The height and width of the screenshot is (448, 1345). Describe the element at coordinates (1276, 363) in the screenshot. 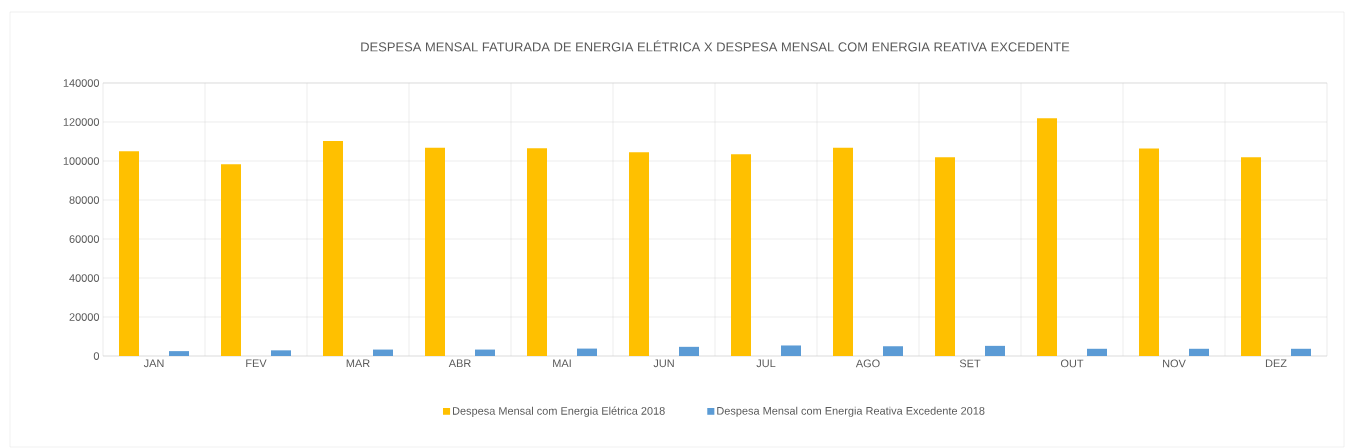

I see `x-tick-label: DEZ` at that location.